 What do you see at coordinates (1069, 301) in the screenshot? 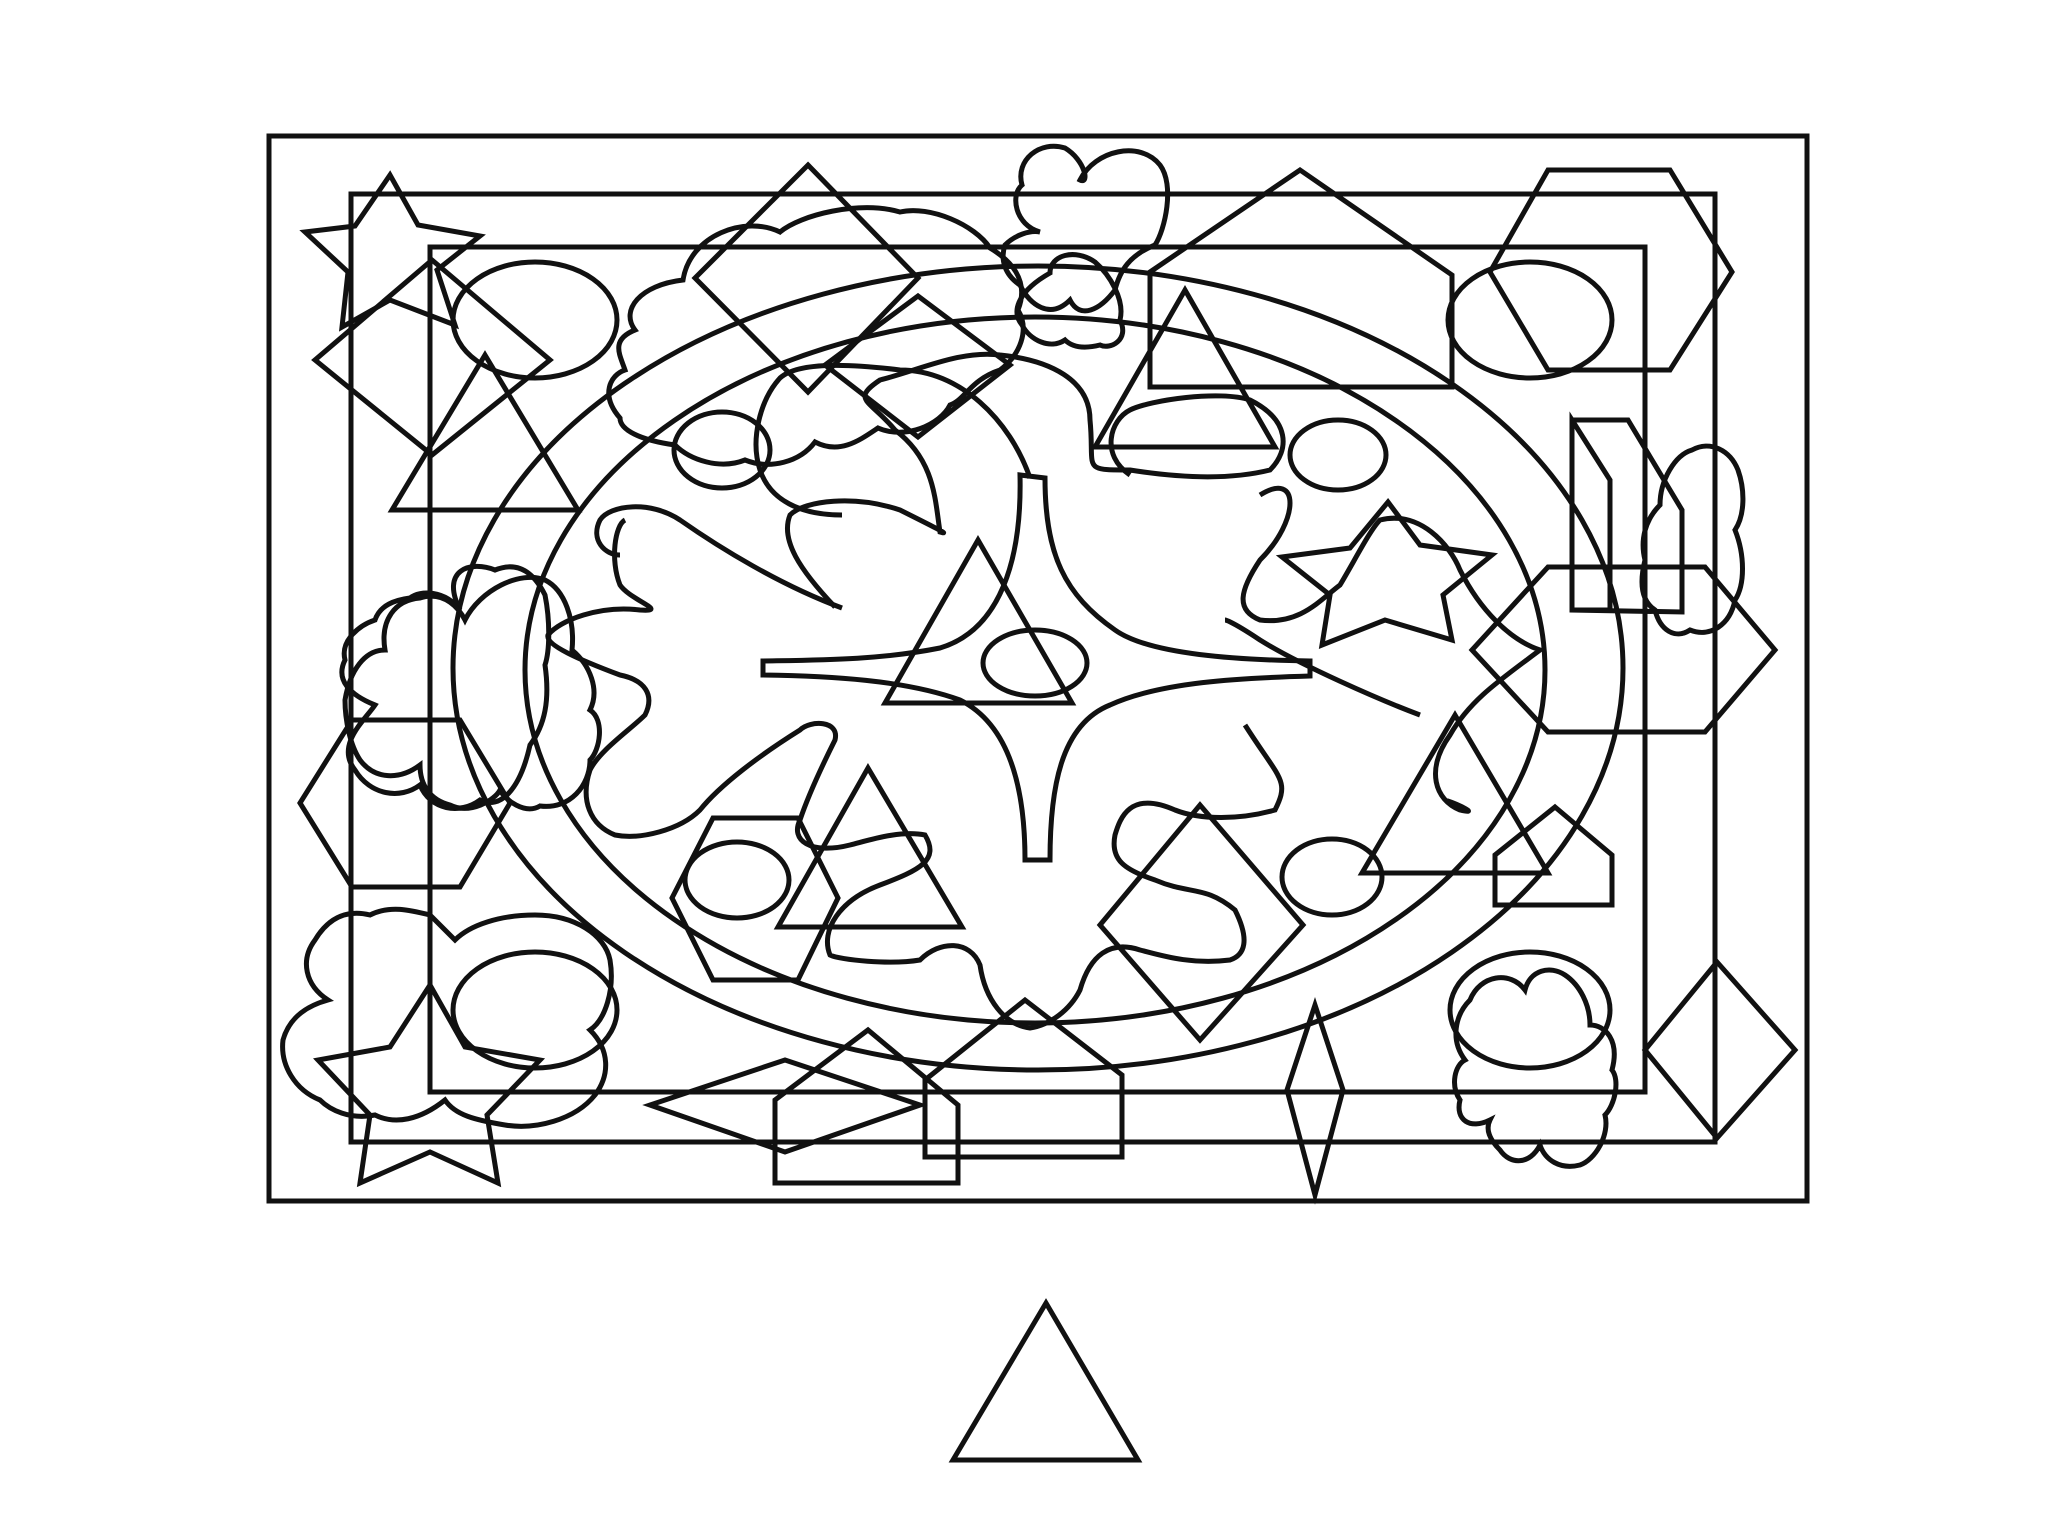
I see `cloud-top-inner` at bounding box center [1069, 301].